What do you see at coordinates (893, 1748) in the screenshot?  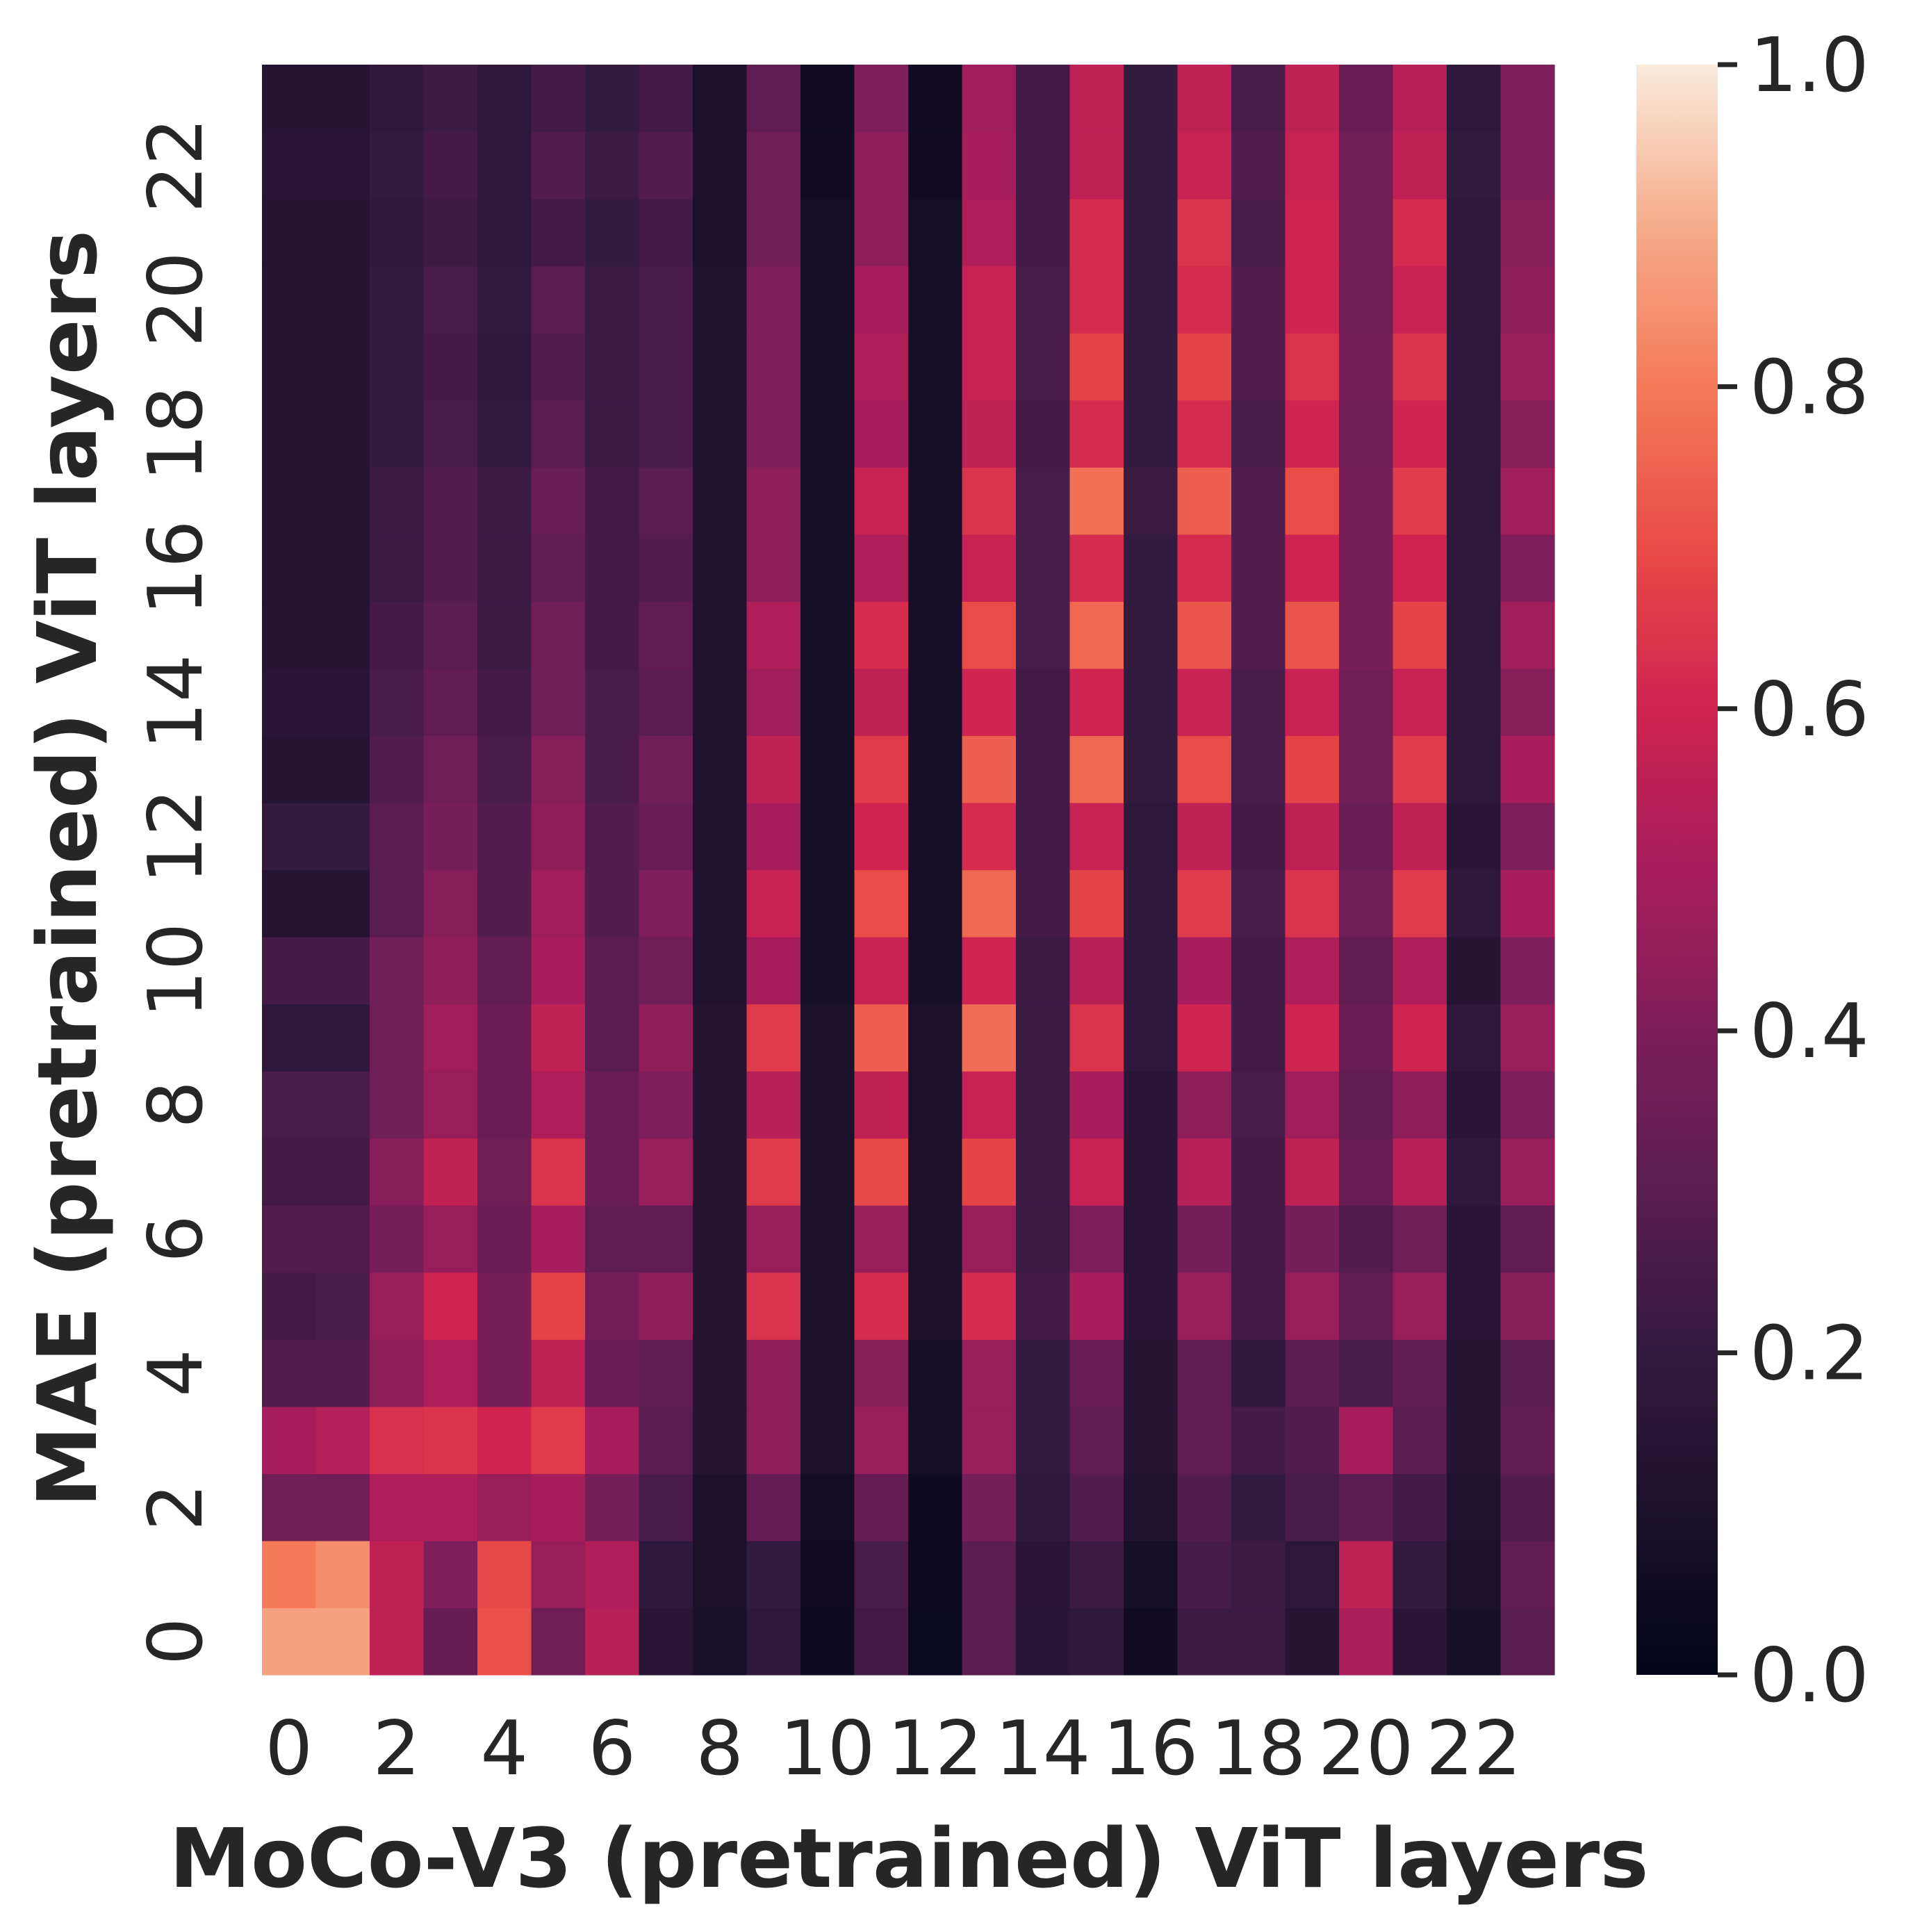 I see `x-axis-ticks: 0 2 4 6 8 10 12 14 16 18 20 22` at bounding box center [893, 1748].